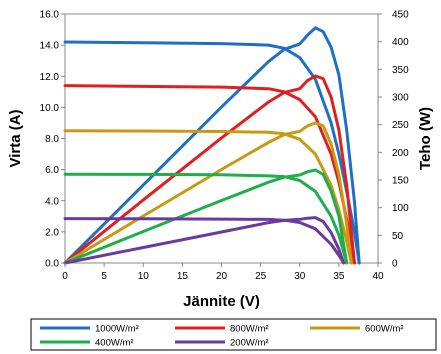  I want to click on y-right-tick-label: 250, so click(400, 125).